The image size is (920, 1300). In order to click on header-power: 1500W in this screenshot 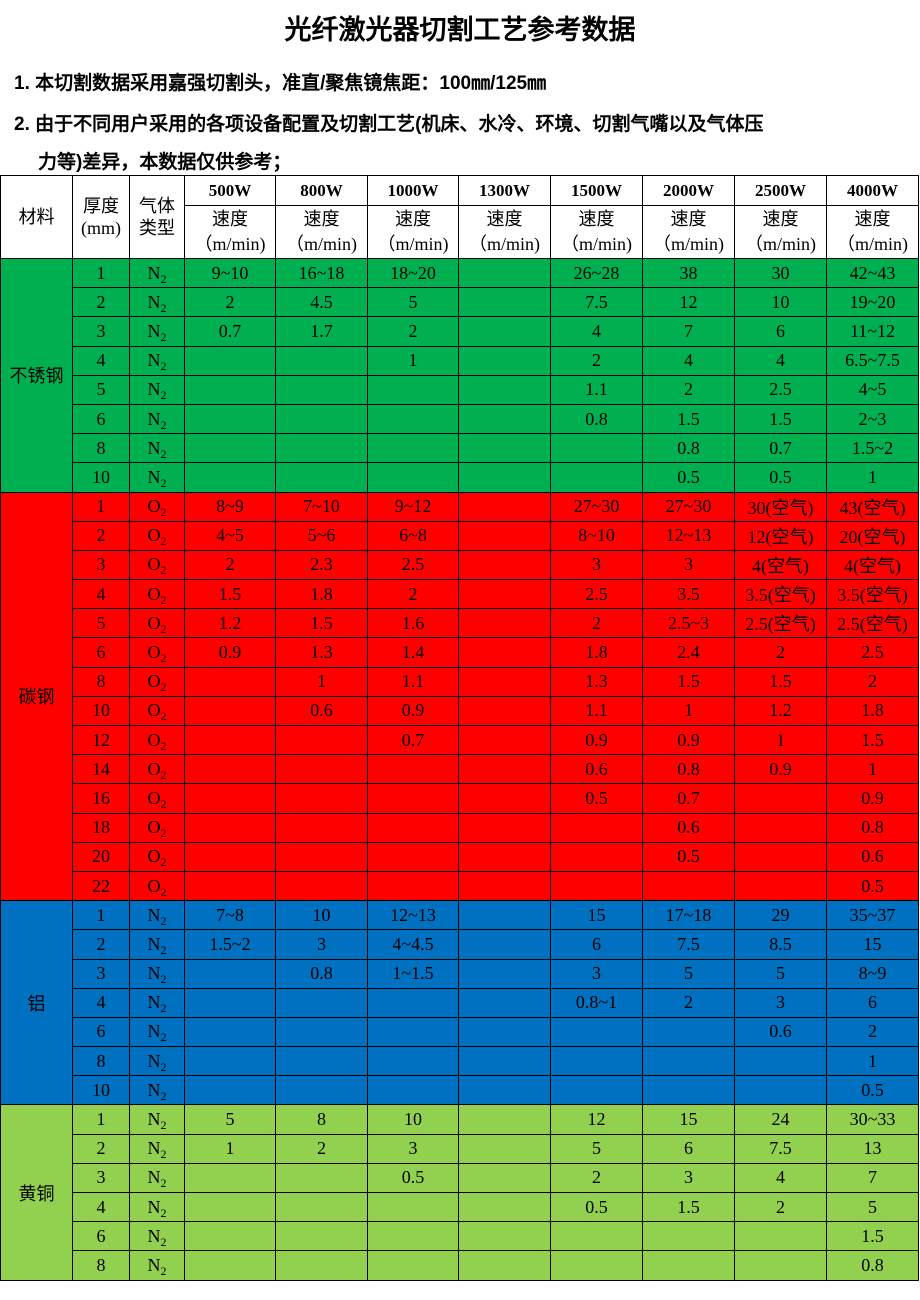, I will do `click(596, 190)`.